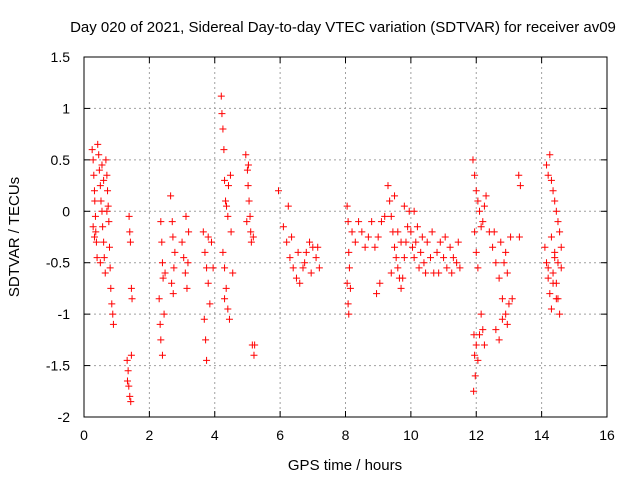 The image size is (640, 480). I want to click on x-tick-label: 6, so click(280, 435).